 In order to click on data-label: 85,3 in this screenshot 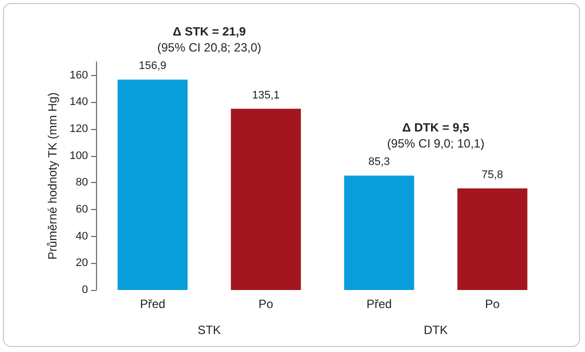, I will do `click(379, 162)`.